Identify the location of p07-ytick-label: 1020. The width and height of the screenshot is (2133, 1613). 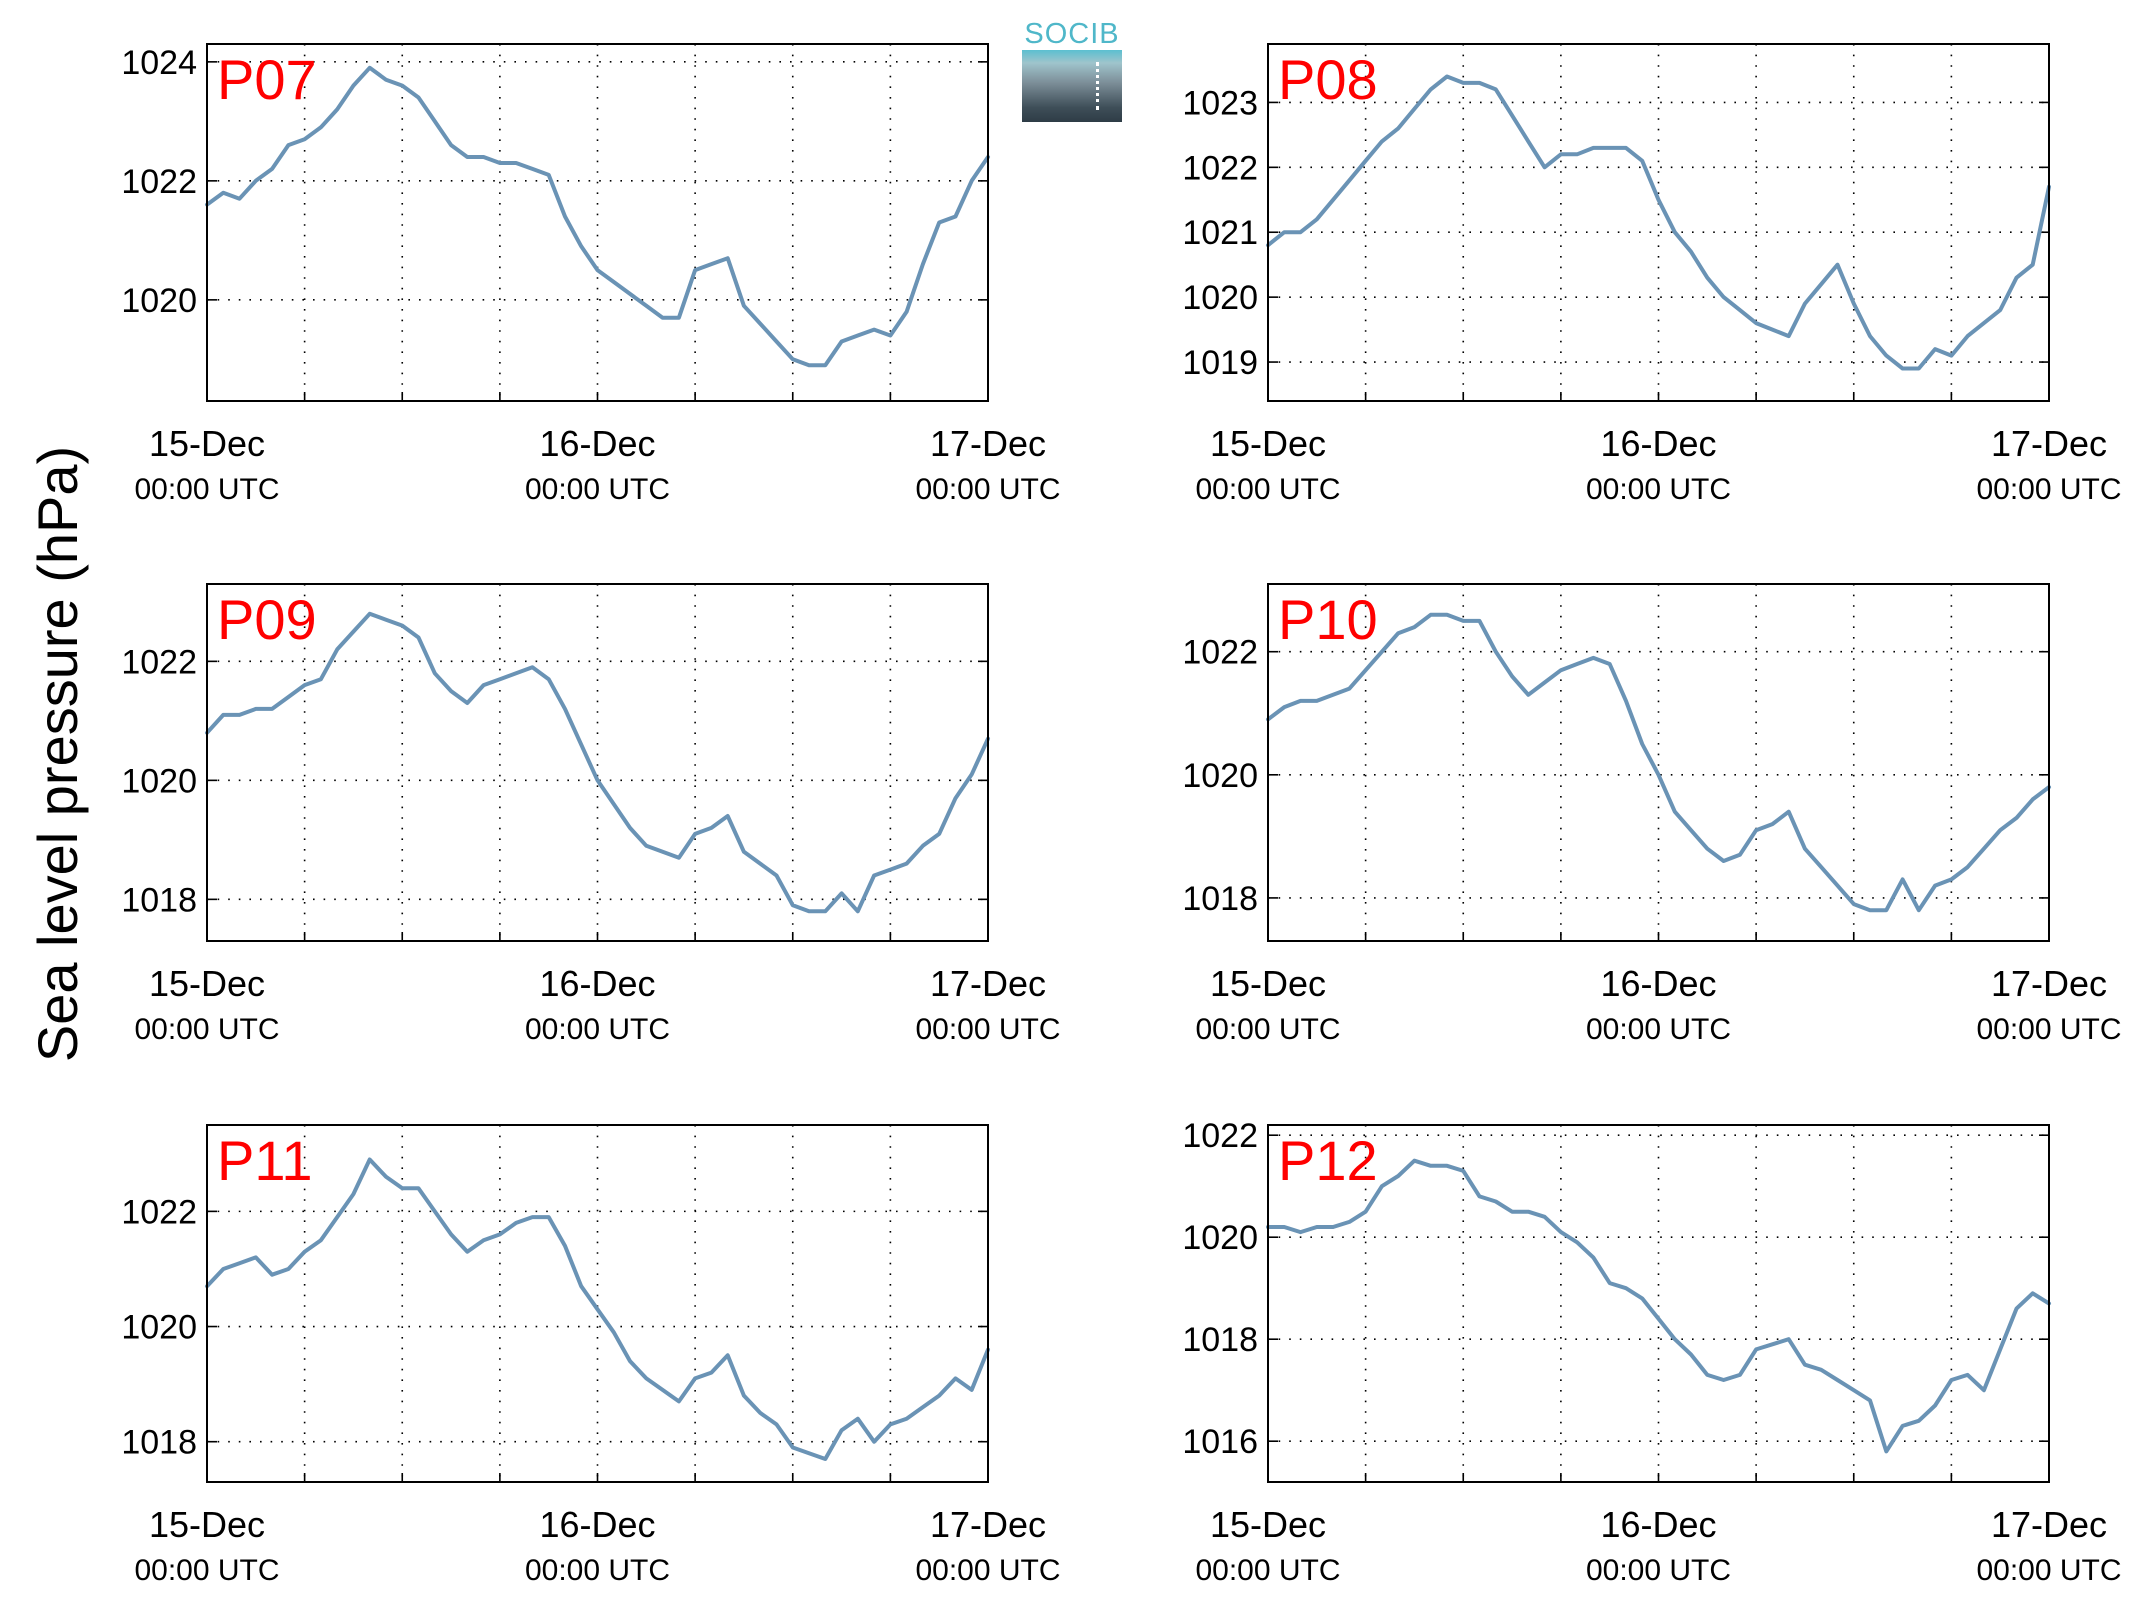
(159, 301).